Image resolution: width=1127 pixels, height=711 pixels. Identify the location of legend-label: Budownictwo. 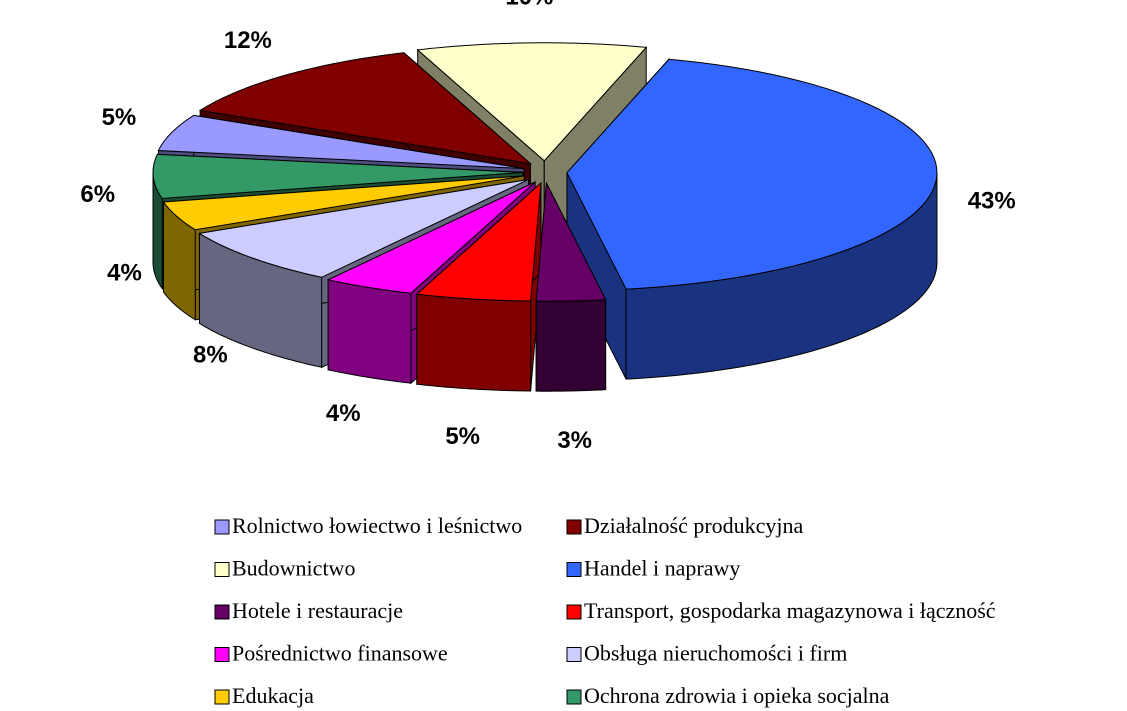
(293, 568).